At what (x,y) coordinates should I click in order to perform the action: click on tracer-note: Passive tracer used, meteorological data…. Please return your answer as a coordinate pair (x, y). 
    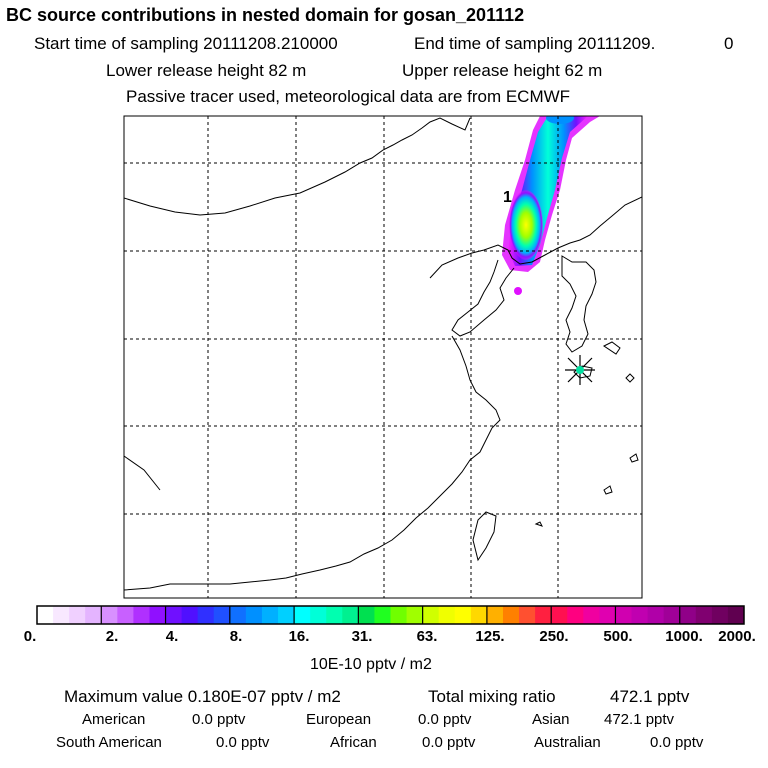
    Looking at the image, I should click on (348, 96).